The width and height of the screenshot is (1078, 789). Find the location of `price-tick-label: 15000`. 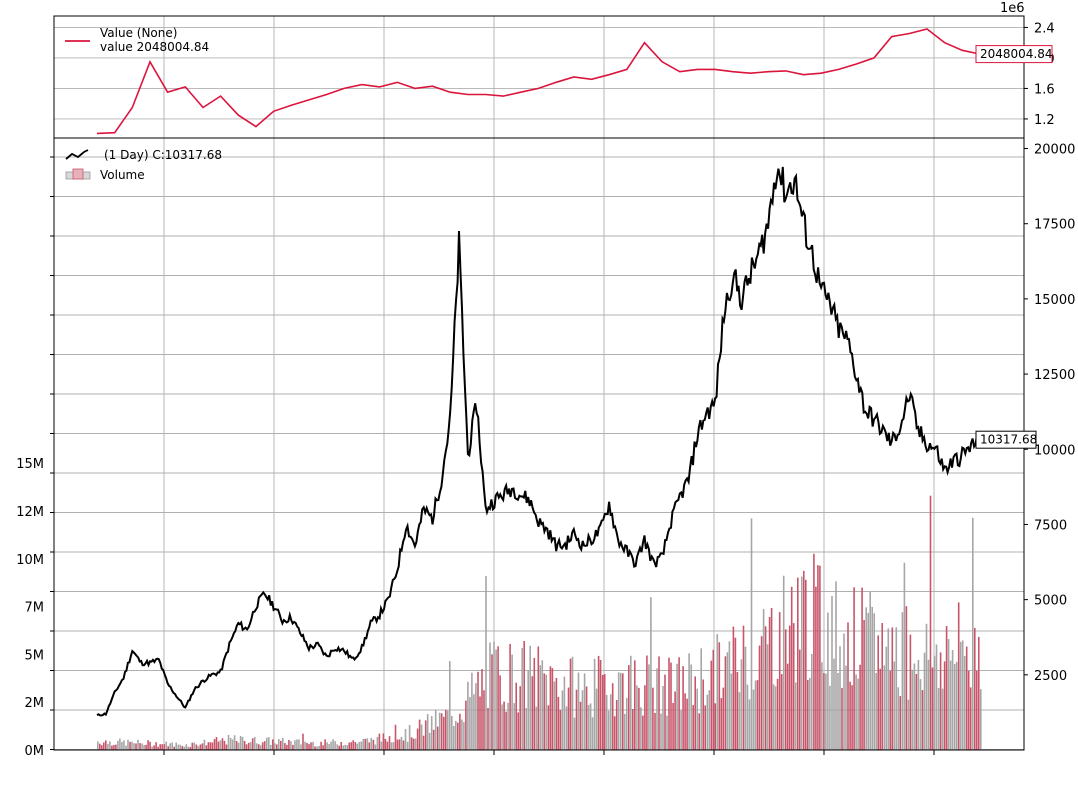

price-tick-label: 15000 is located at coordinates (1054, 300).